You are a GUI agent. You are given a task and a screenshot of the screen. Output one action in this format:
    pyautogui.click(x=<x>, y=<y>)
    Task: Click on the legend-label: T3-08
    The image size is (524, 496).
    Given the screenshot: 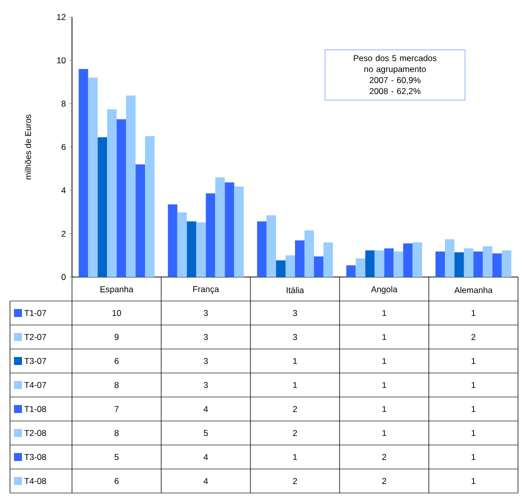 What is the action you would take?
    pyautogui.click(x=35, y=457)
    